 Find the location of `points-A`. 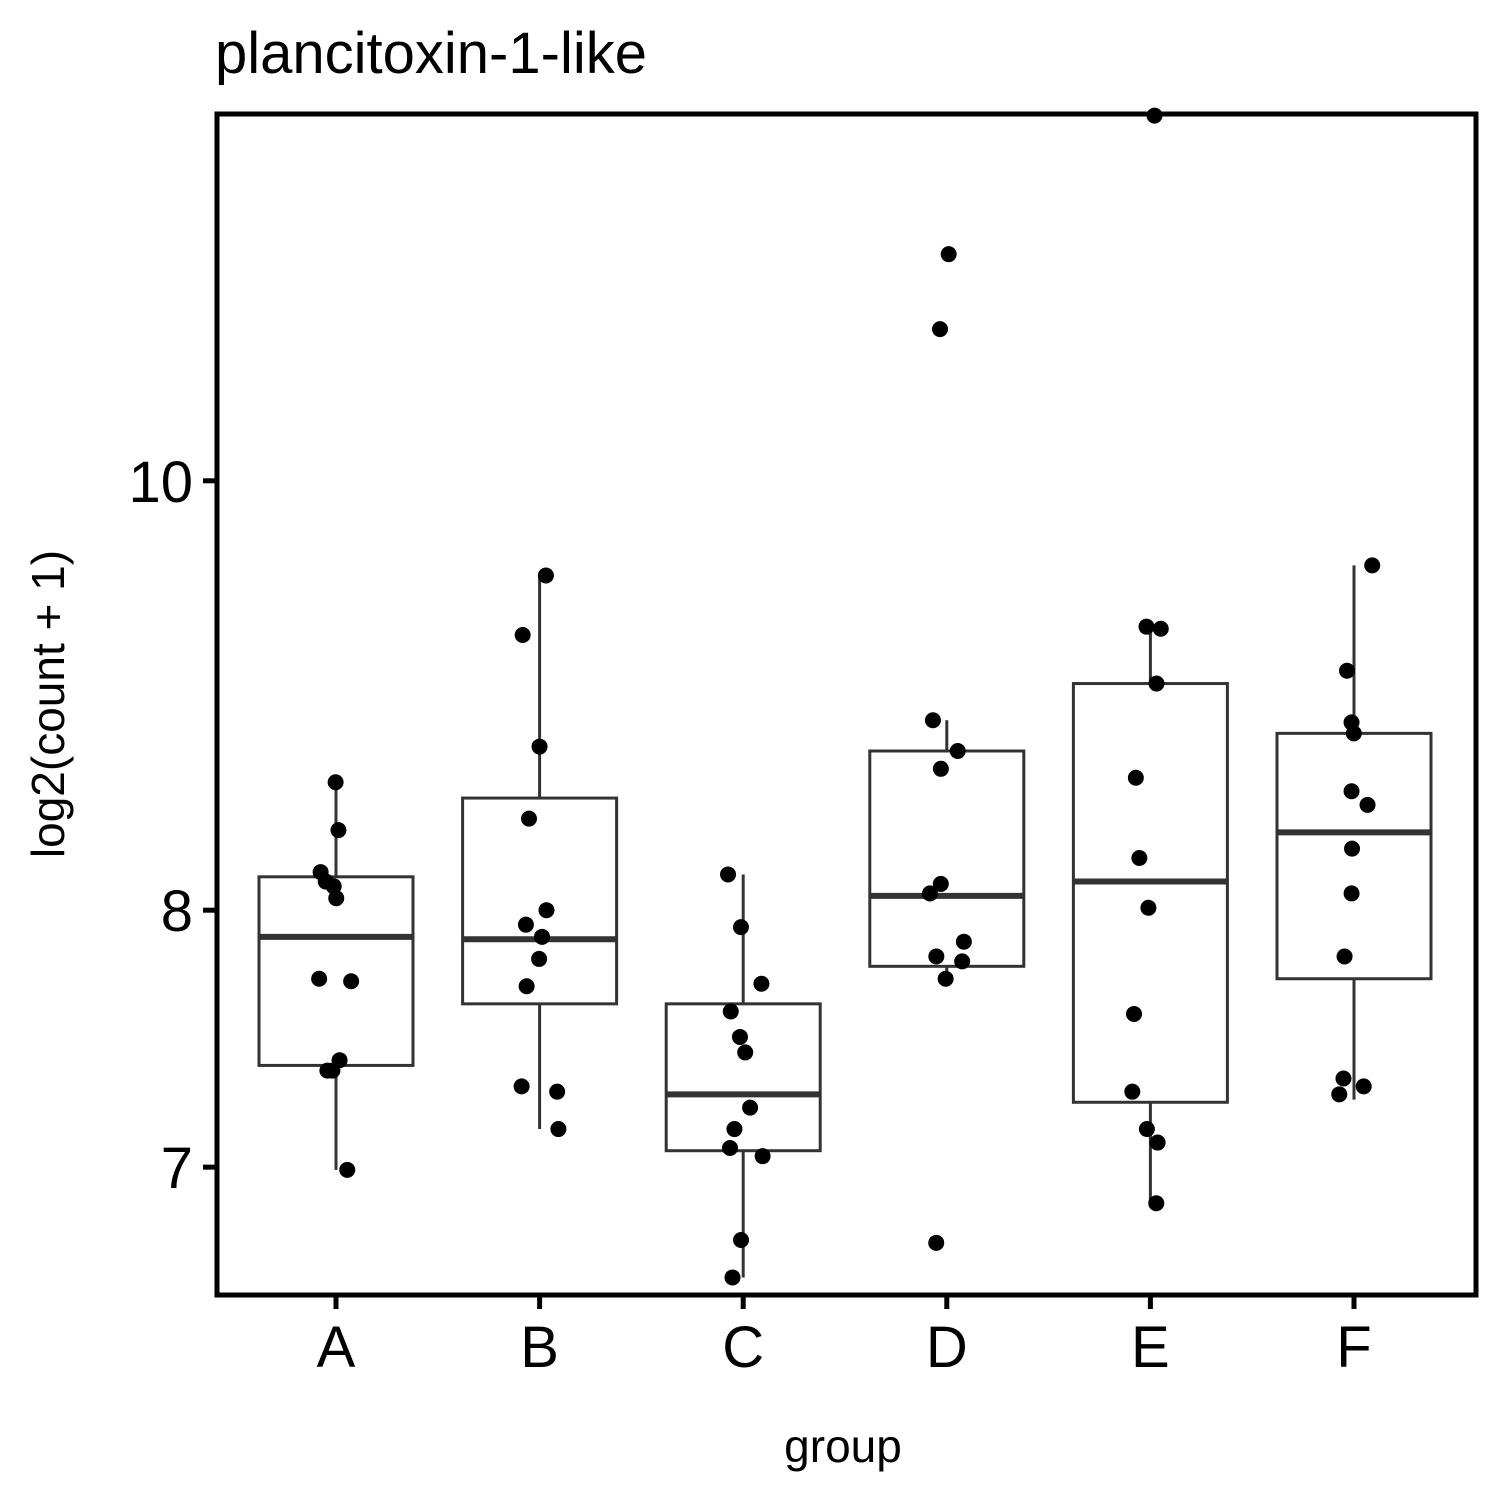

points-A is located at coordinates (335, 976).